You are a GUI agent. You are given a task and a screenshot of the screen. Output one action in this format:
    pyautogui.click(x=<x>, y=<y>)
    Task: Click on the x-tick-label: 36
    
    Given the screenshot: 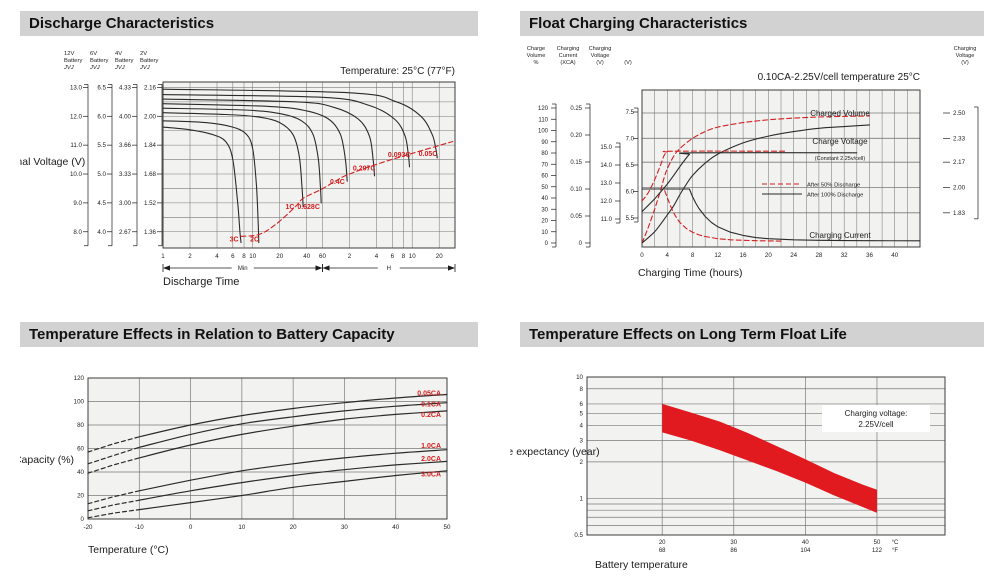 What is the action you would take?
    pyautogui.click(x=869, y=255)
    